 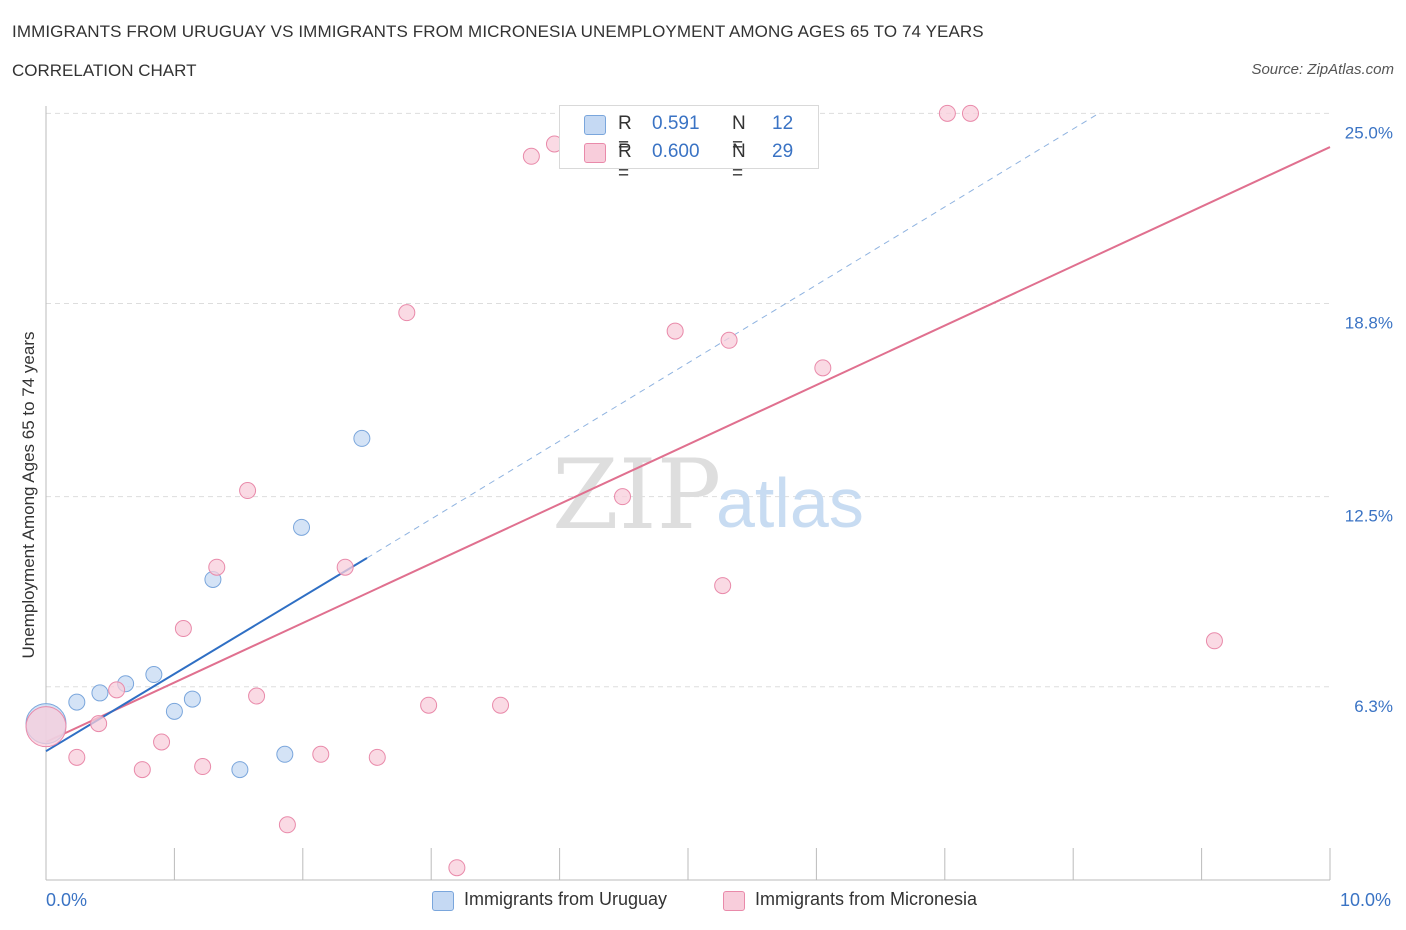 I want to click on y-tick-label: 6.3%, so click(x=1373, y=706).